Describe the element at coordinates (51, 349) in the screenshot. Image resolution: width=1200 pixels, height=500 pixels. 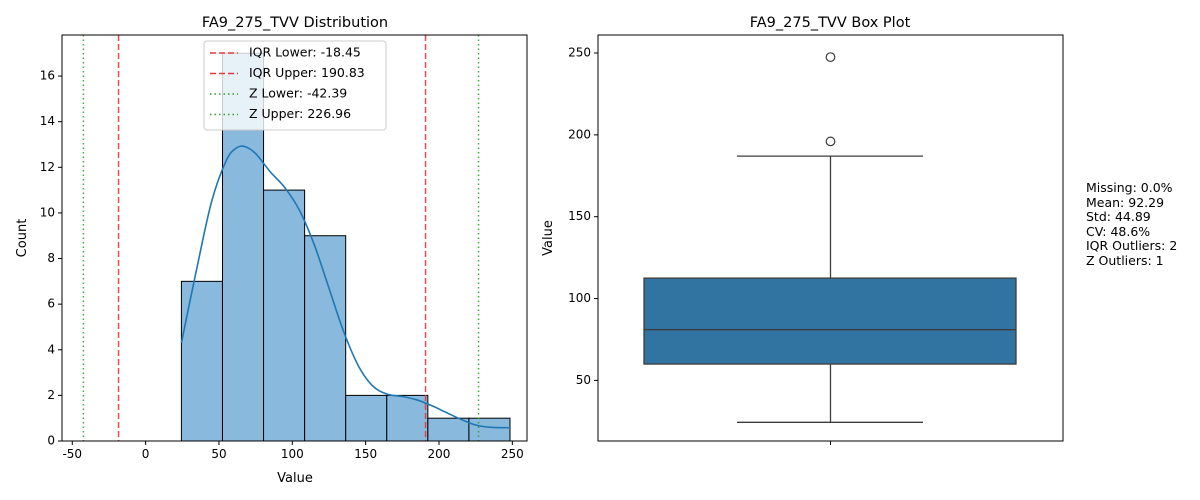
I see `y-tick-label: 4` at that location.